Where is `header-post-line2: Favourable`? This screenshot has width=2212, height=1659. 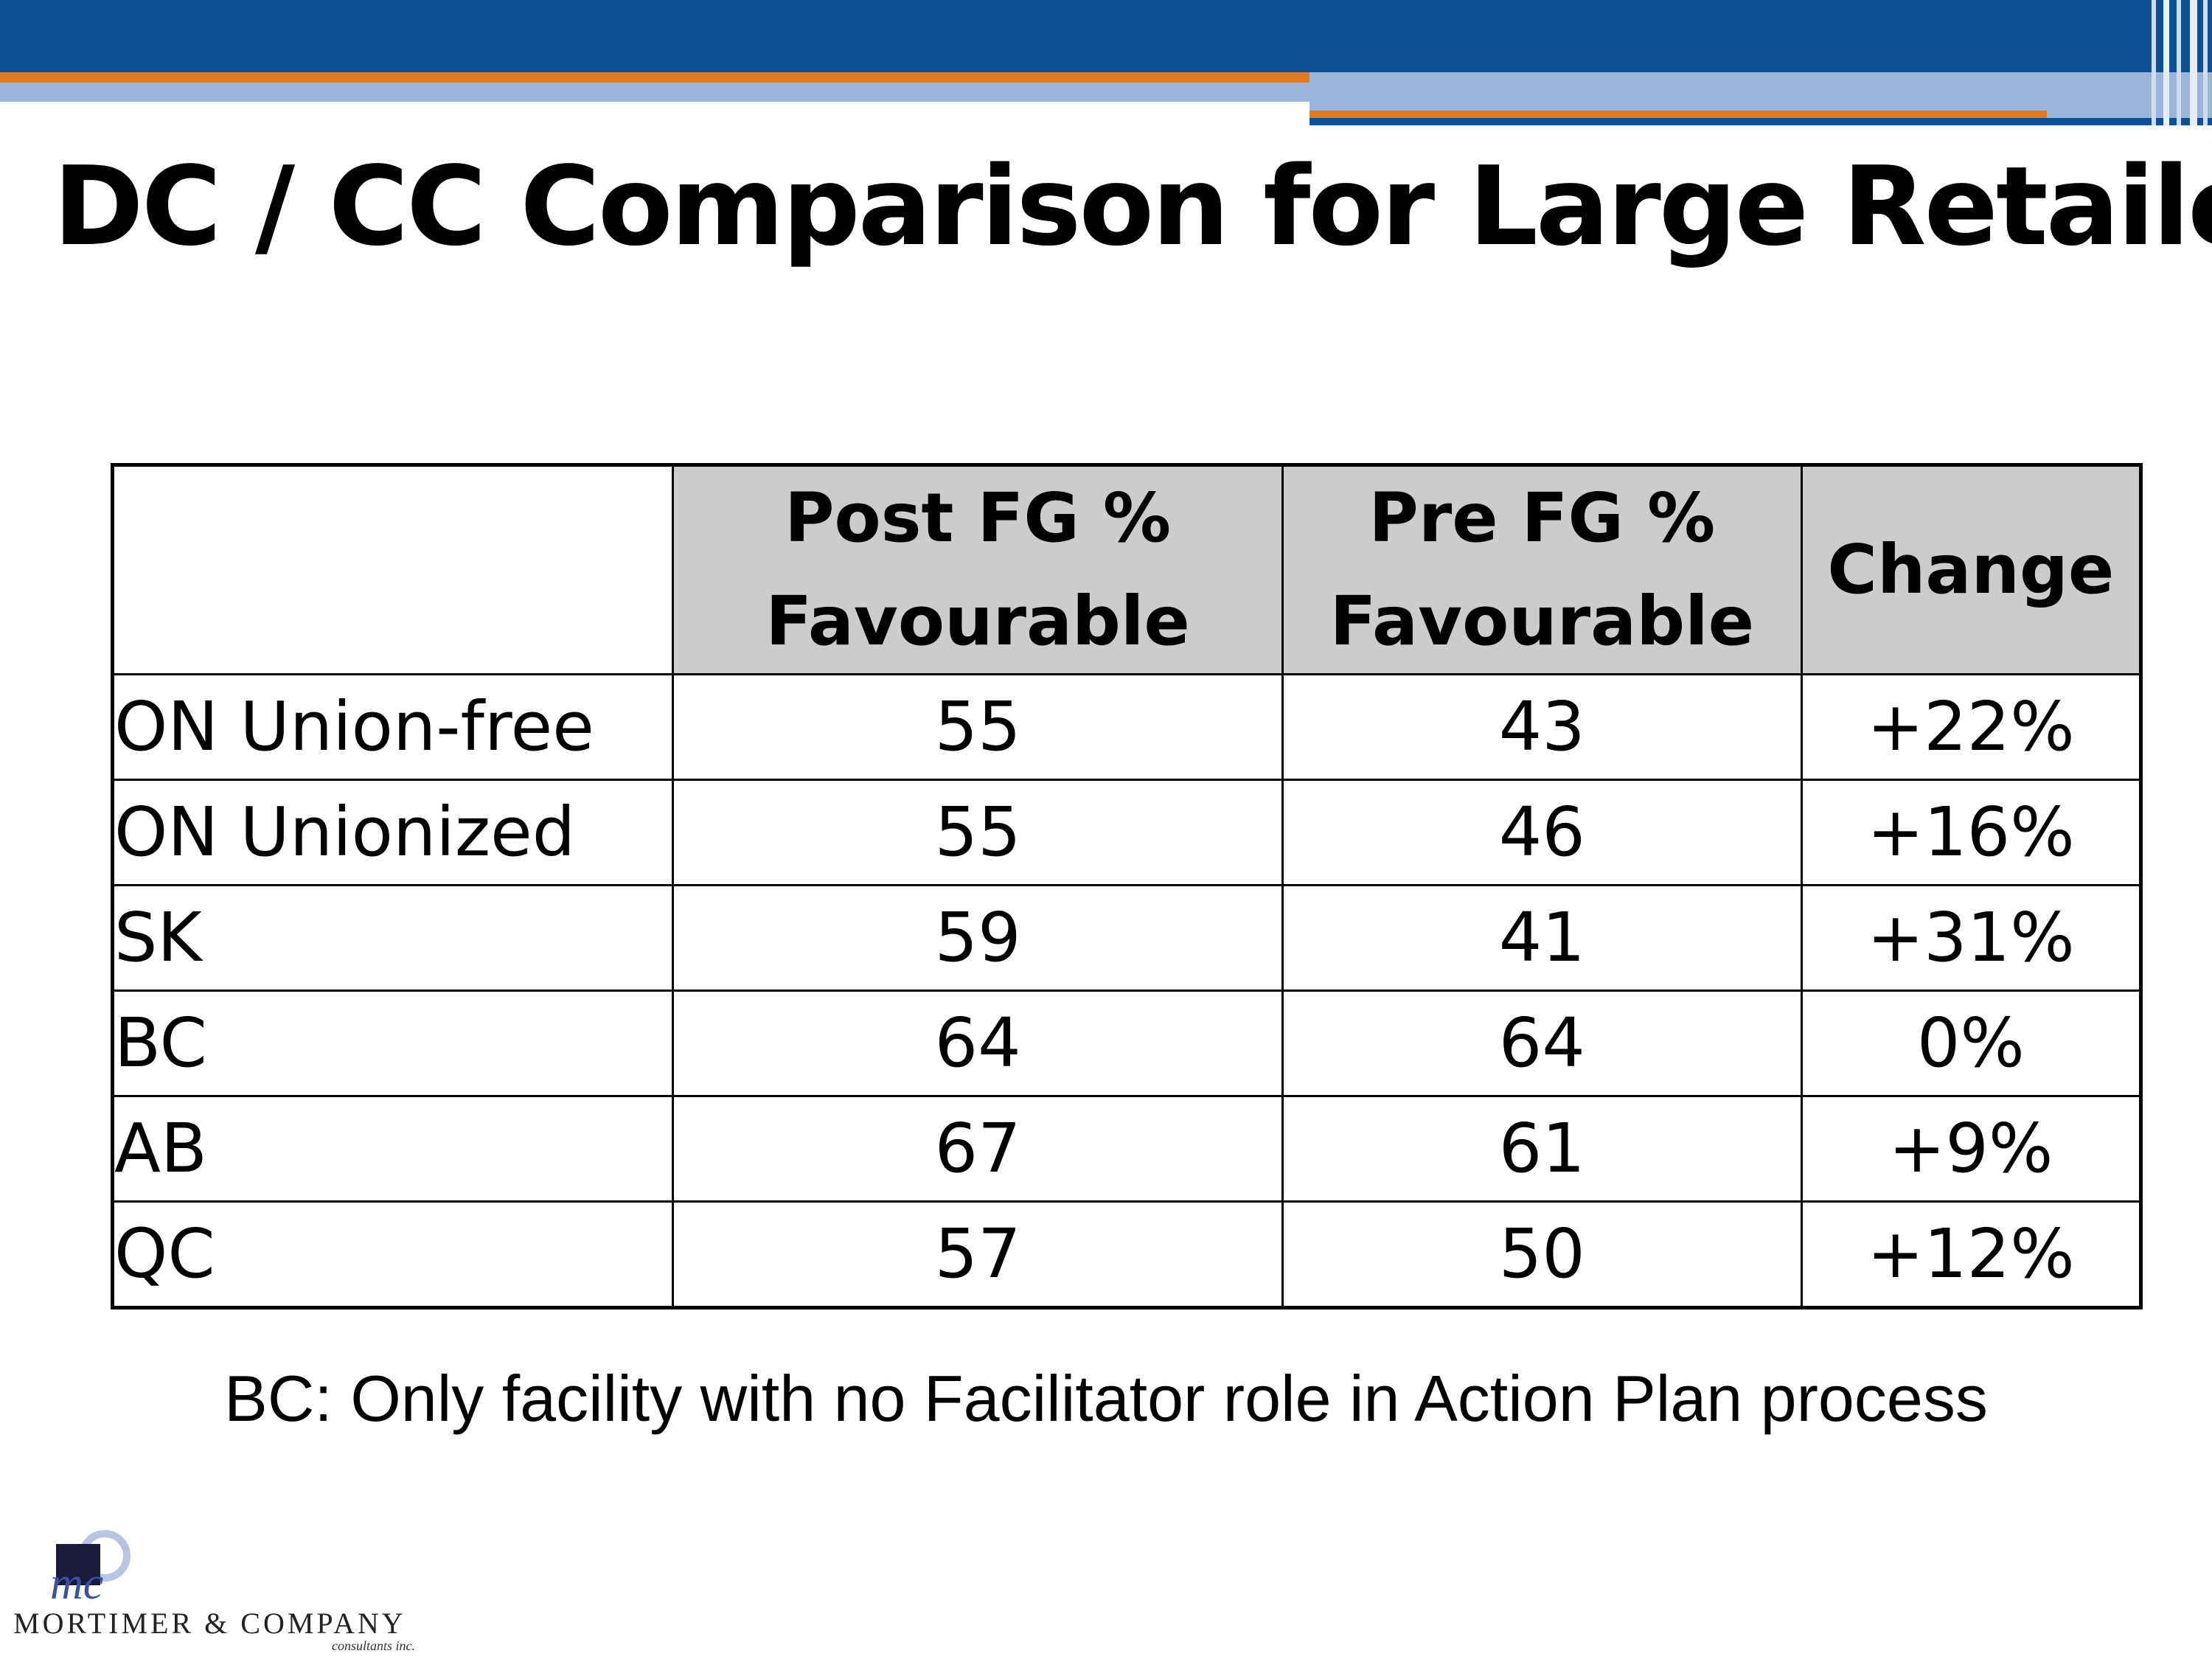
header-post-line2: Favourable is located at coordinates (977, 621).